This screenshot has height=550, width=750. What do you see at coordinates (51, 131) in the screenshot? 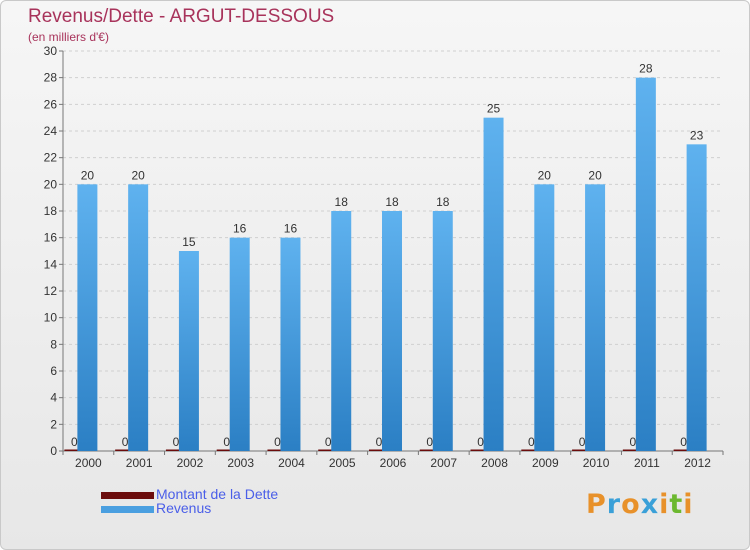
I see `y-tick-label-24: 24` at bounding box center [51, 131].